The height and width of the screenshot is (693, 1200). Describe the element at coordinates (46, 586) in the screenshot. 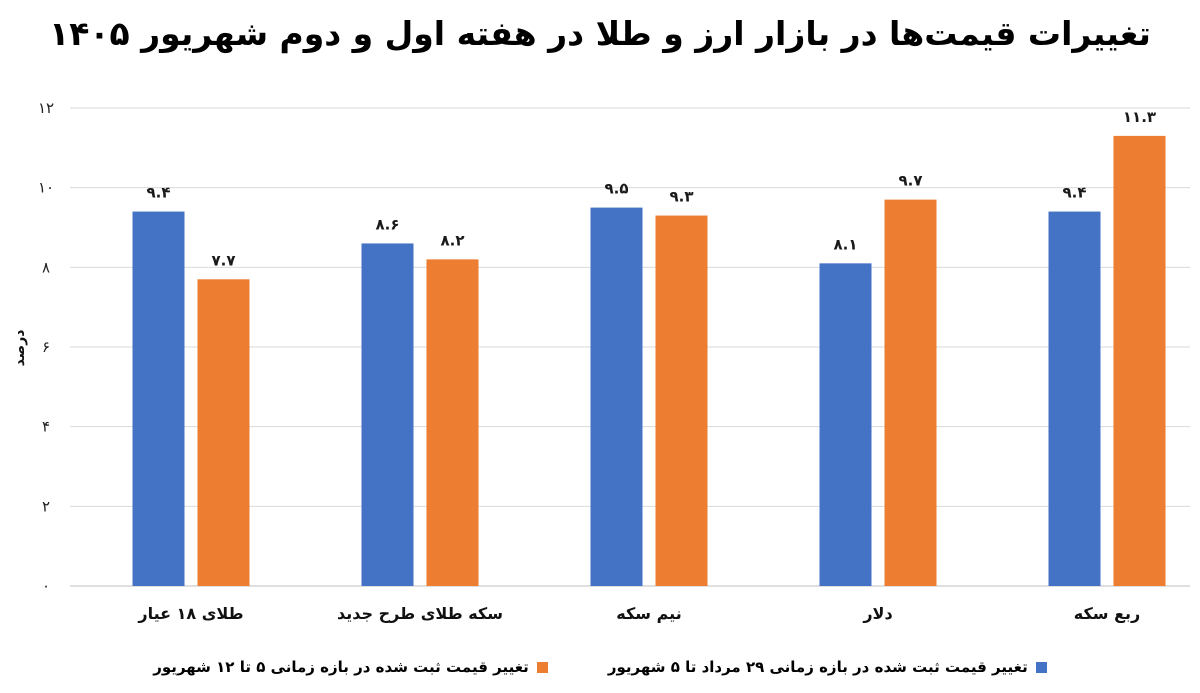

I see `y-tick-label: ۰` at that location.